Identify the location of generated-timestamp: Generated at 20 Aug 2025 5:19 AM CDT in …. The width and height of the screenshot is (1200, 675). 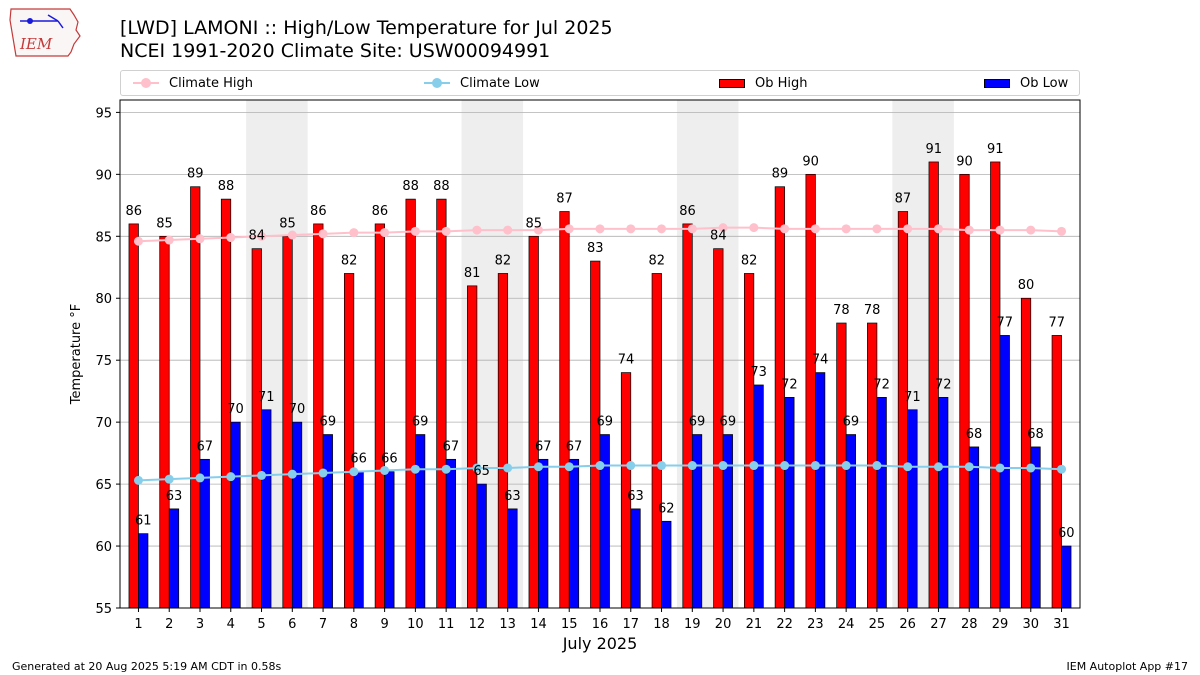
(147, 666).